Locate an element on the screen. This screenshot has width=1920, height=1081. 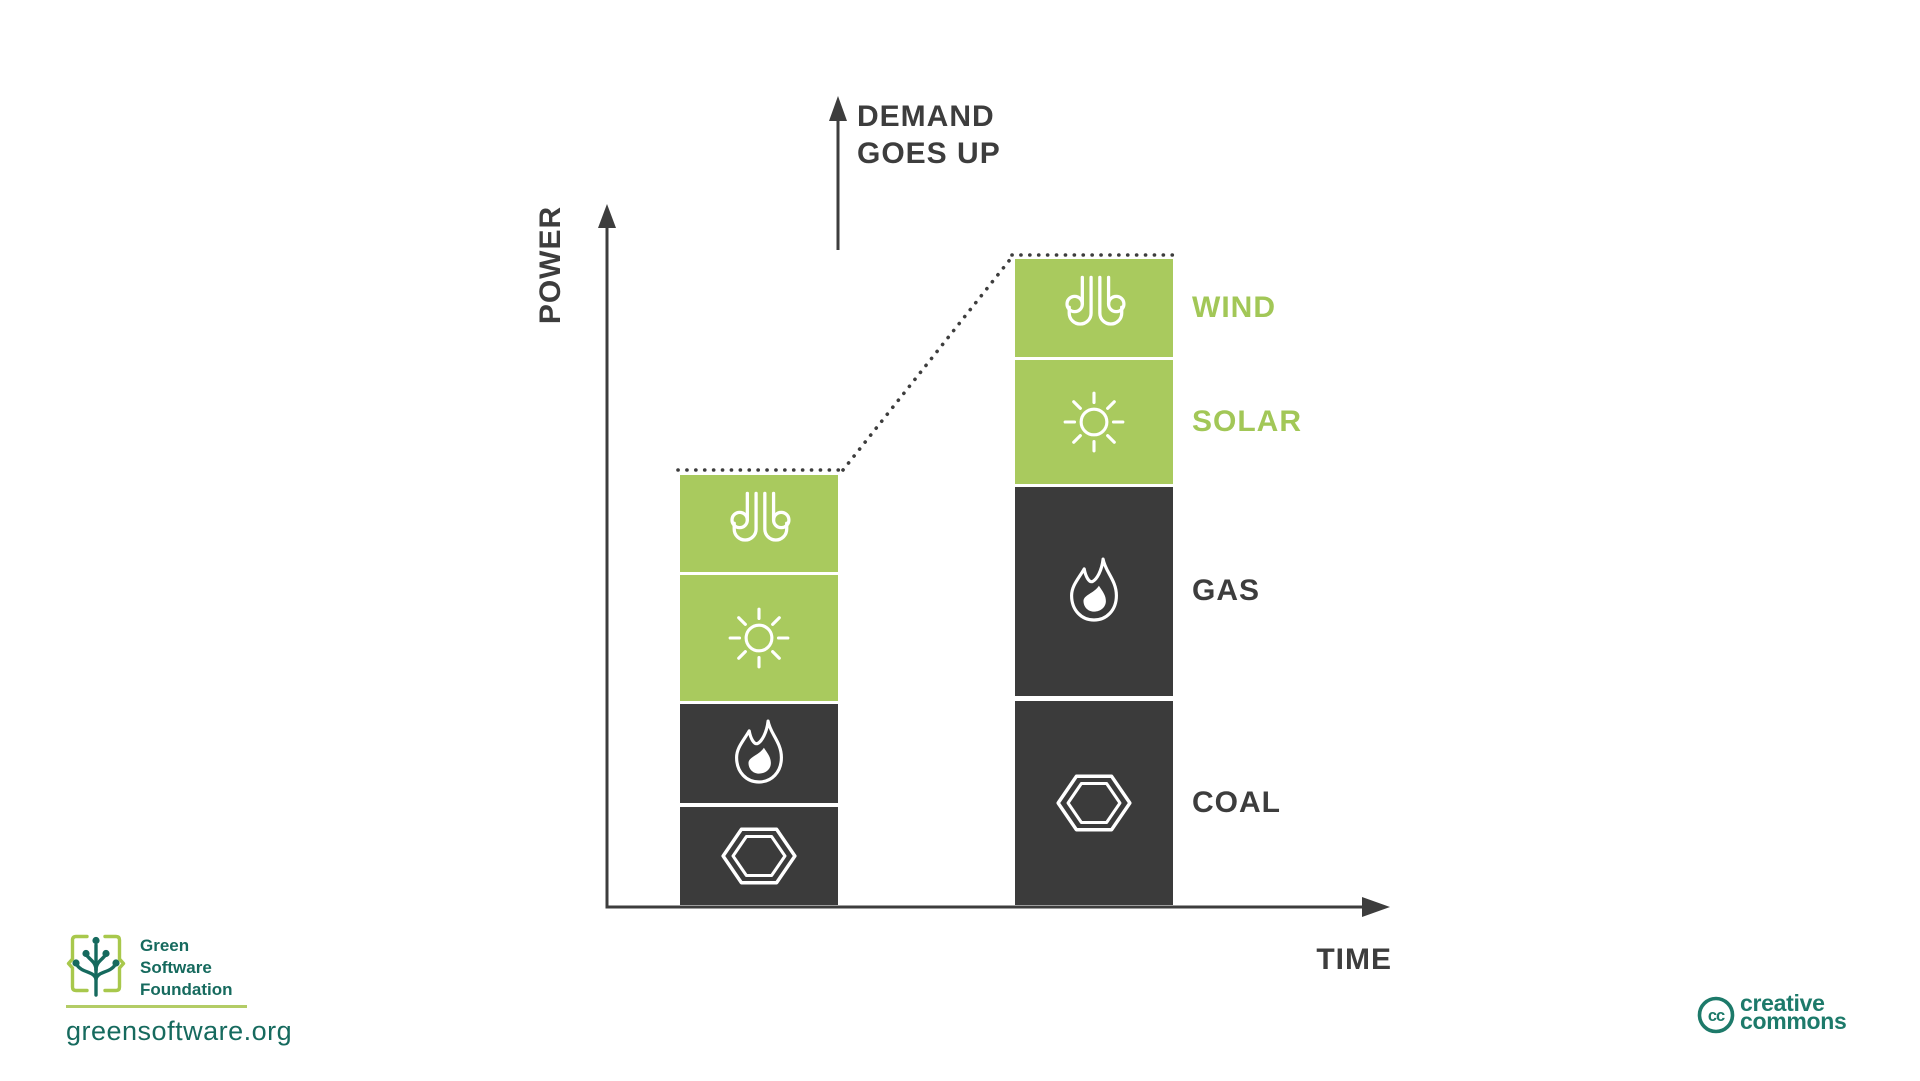
demand-arrowhead is located at coordinates (838, 108).